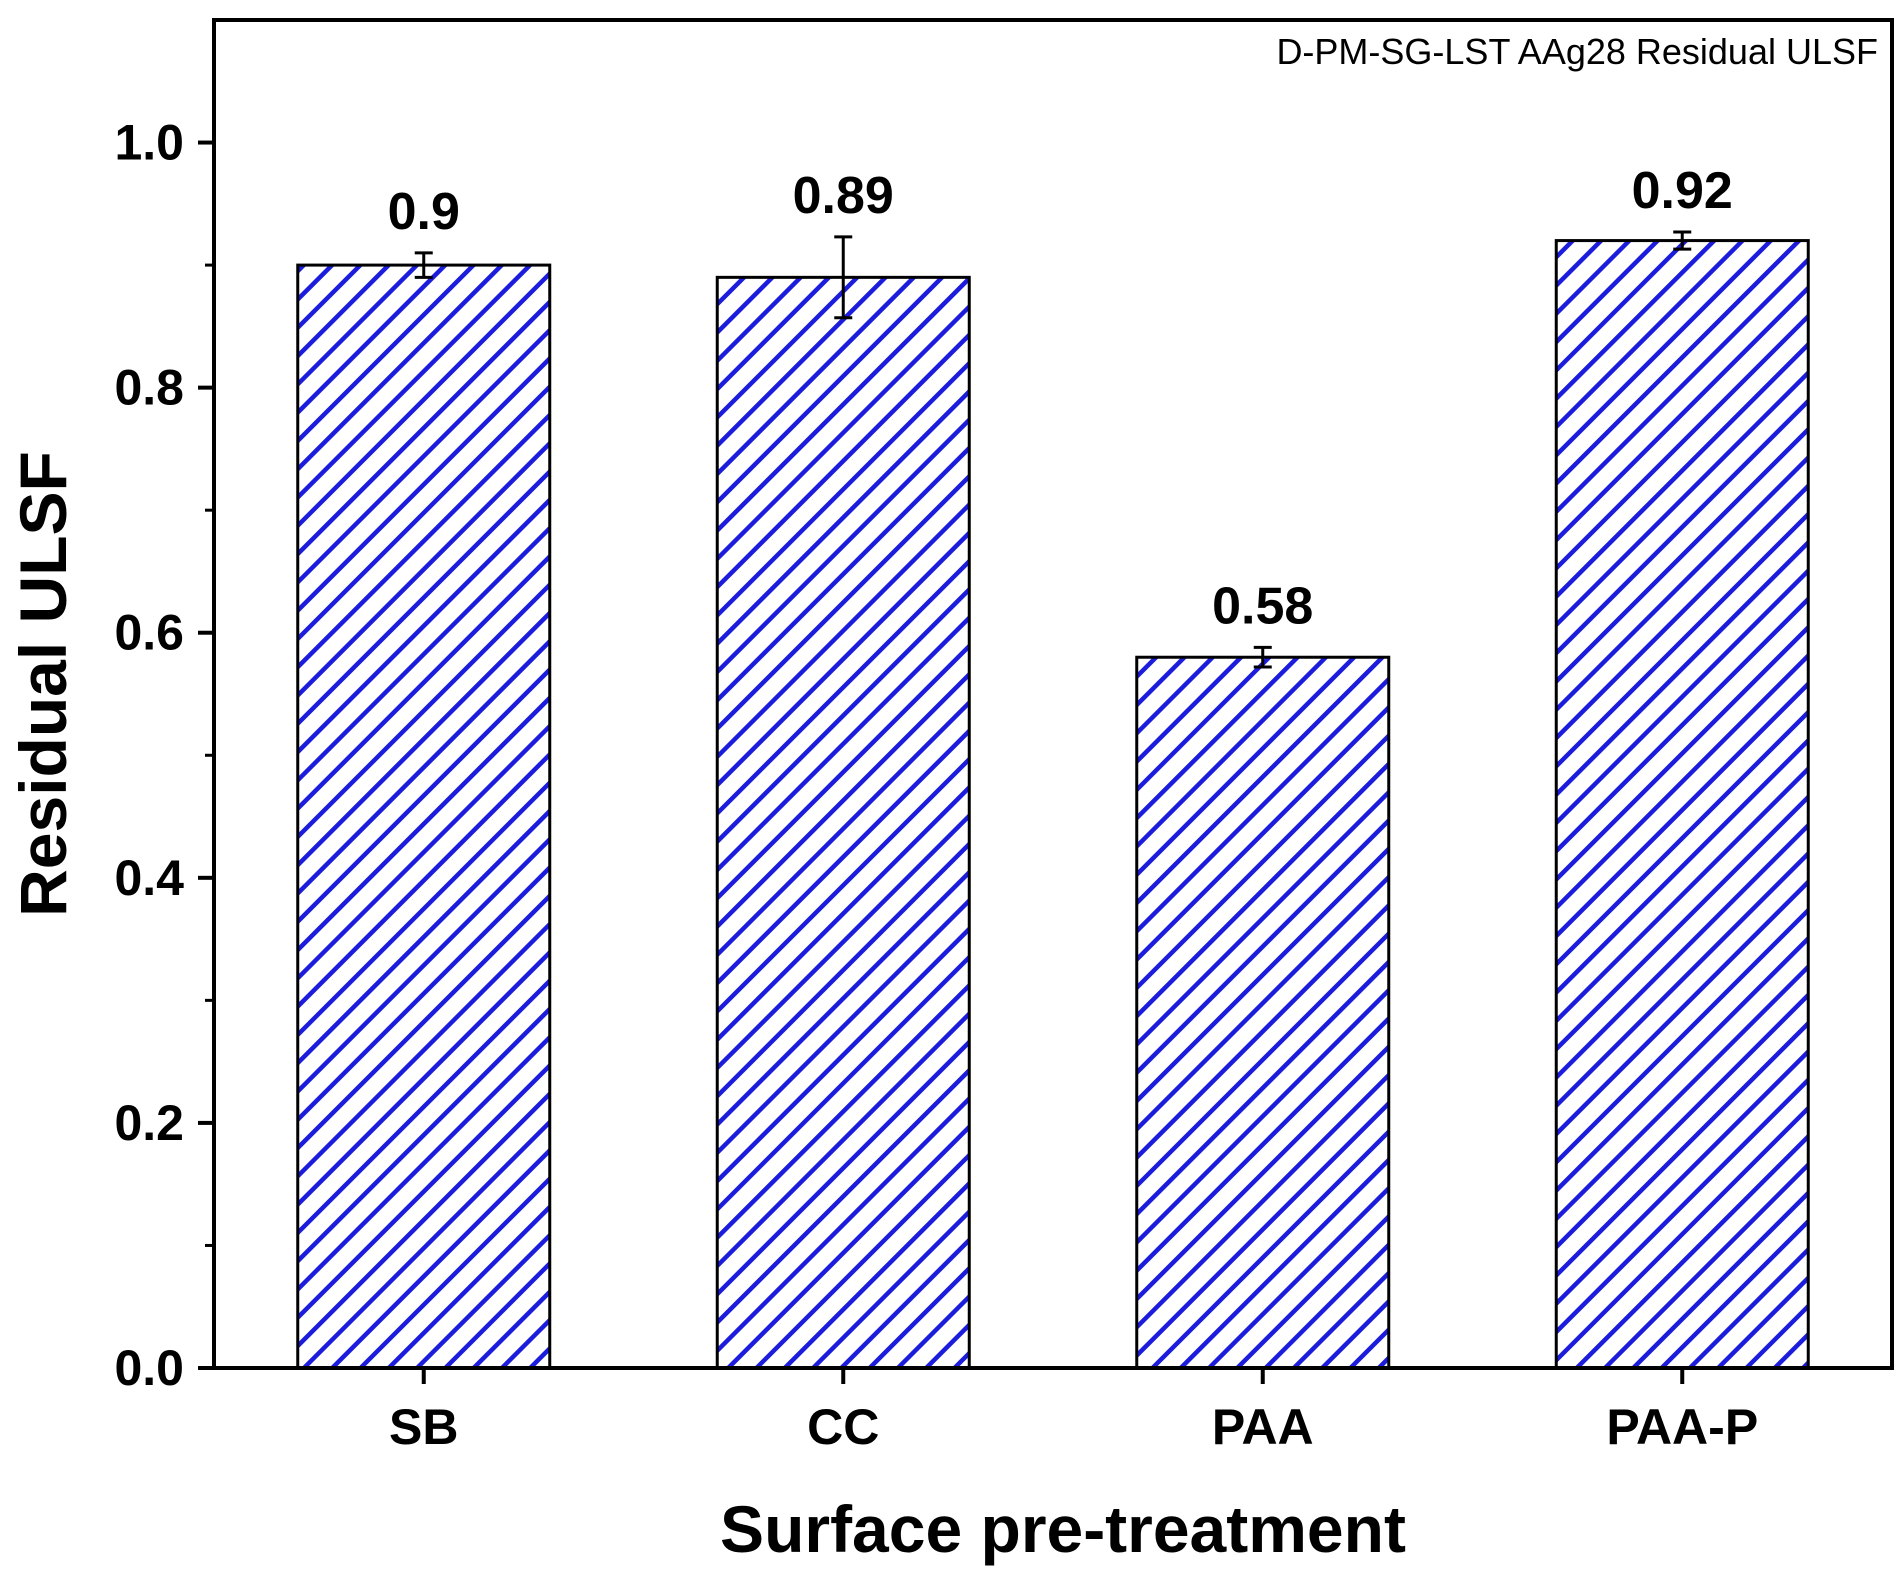  I want to click on x-tick-label-paa-p: PAA-P, so click(1682, 1427).